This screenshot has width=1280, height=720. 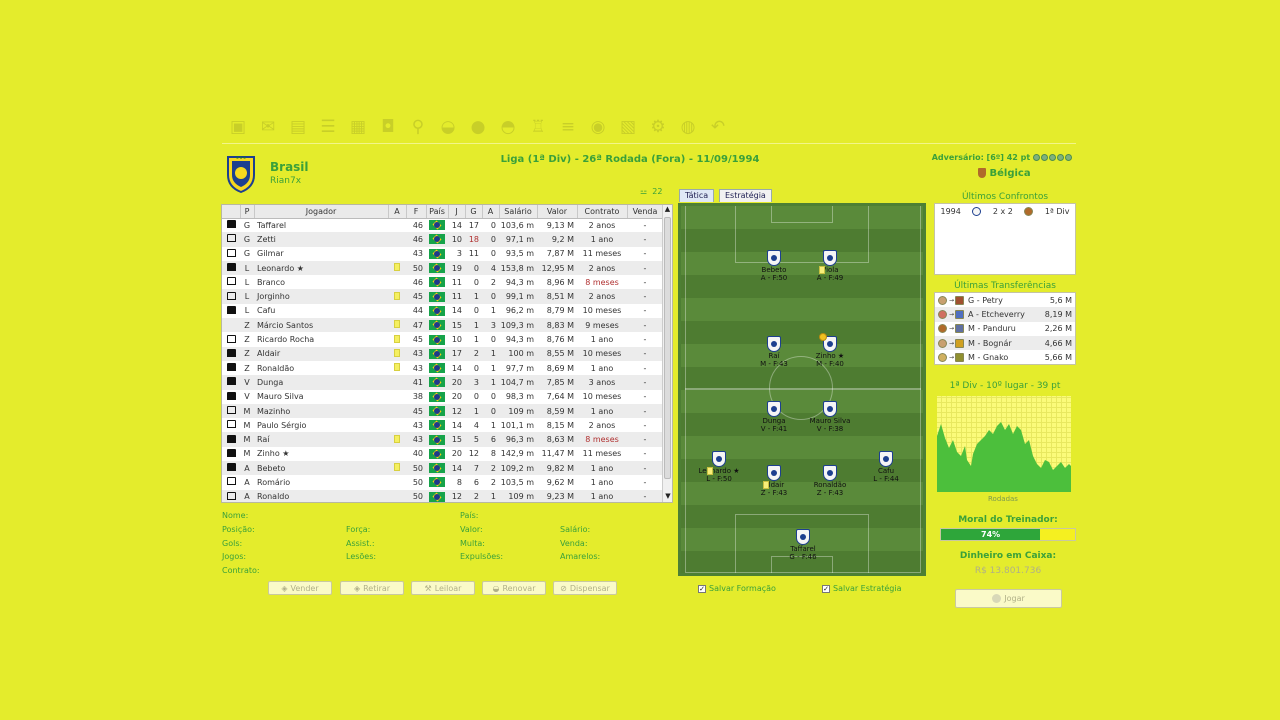 What do you see at coordinates (942, 343) in the screenshot?
I see `from-club-icon` at bounding box center [942, 343].